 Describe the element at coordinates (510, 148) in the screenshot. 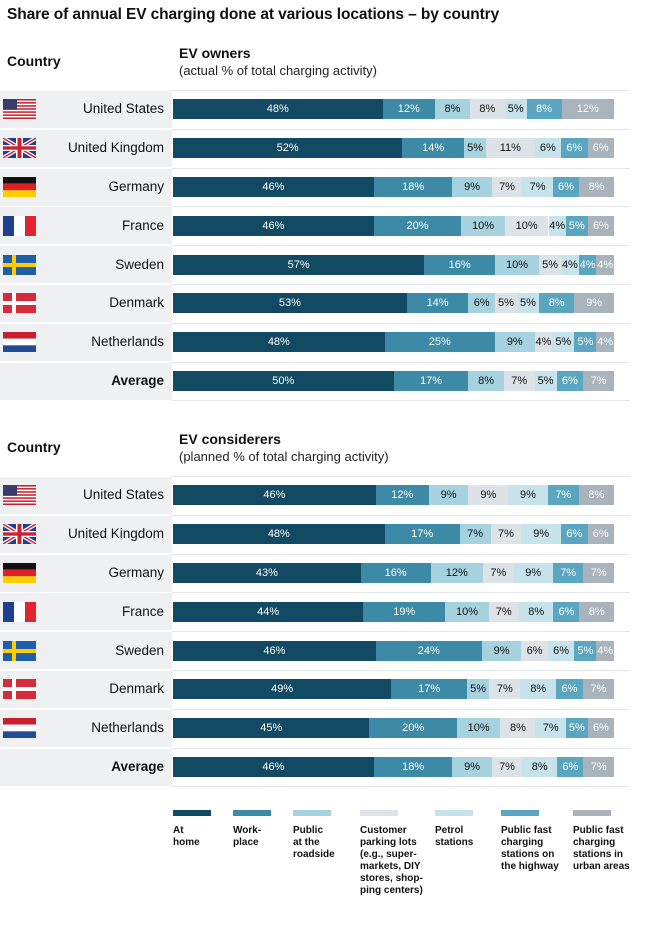

I see `bar-segment-4: 11%` at that location.